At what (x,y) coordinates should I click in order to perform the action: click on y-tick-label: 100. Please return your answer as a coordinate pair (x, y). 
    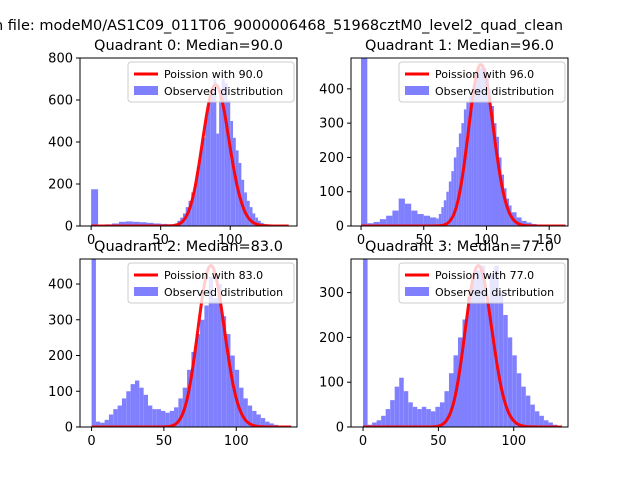
    Looking at the image, I should click on (331, 383).